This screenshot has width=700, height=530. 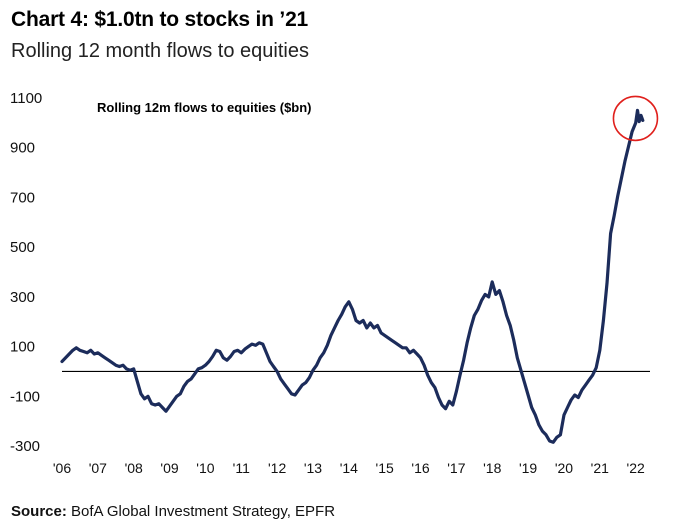 I want to click on x-tick-label: '06, so click(x=62, y=468).